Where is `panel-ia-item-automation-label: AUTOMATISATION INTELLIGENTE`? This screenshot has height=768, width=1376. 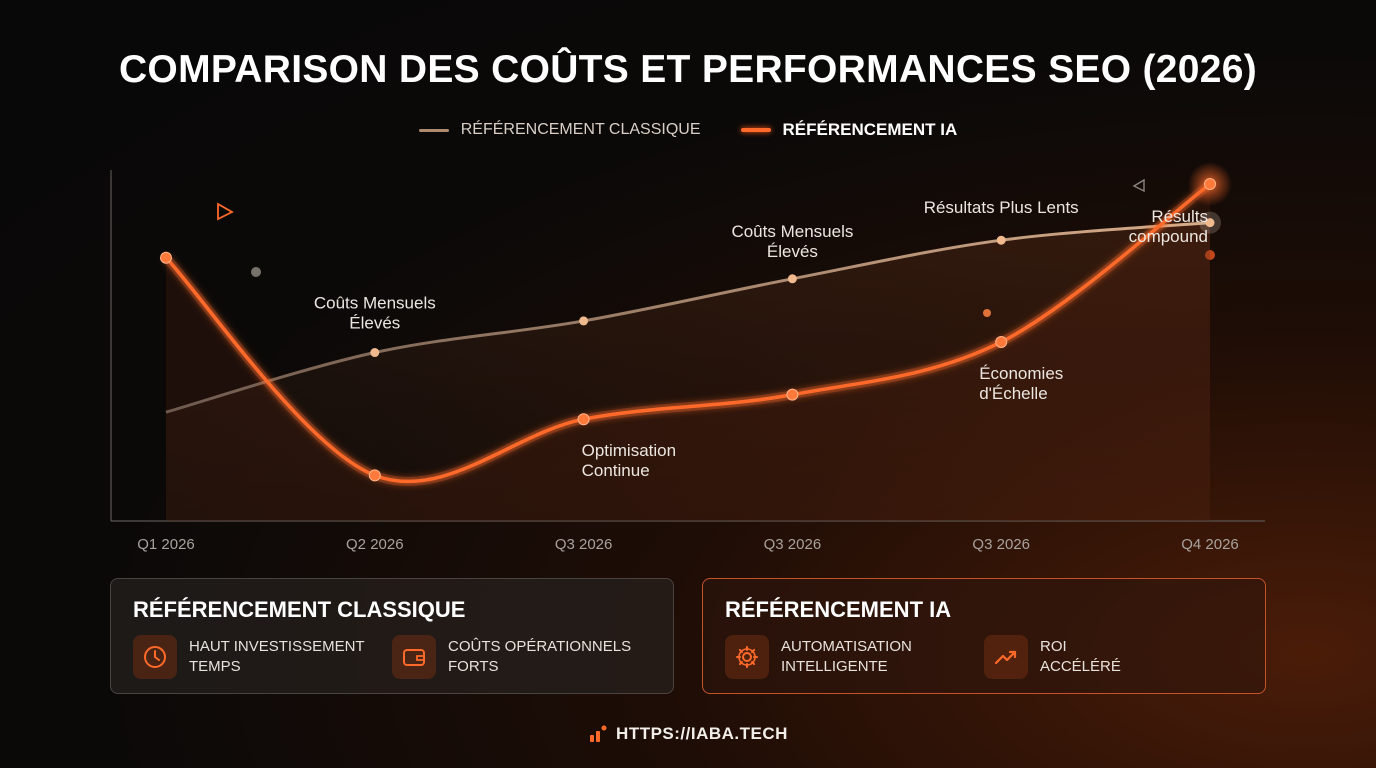
panel-ia-item-automation-label: AUTOMATISATION INTELLIGENTE is located at coordinates (846, 656).